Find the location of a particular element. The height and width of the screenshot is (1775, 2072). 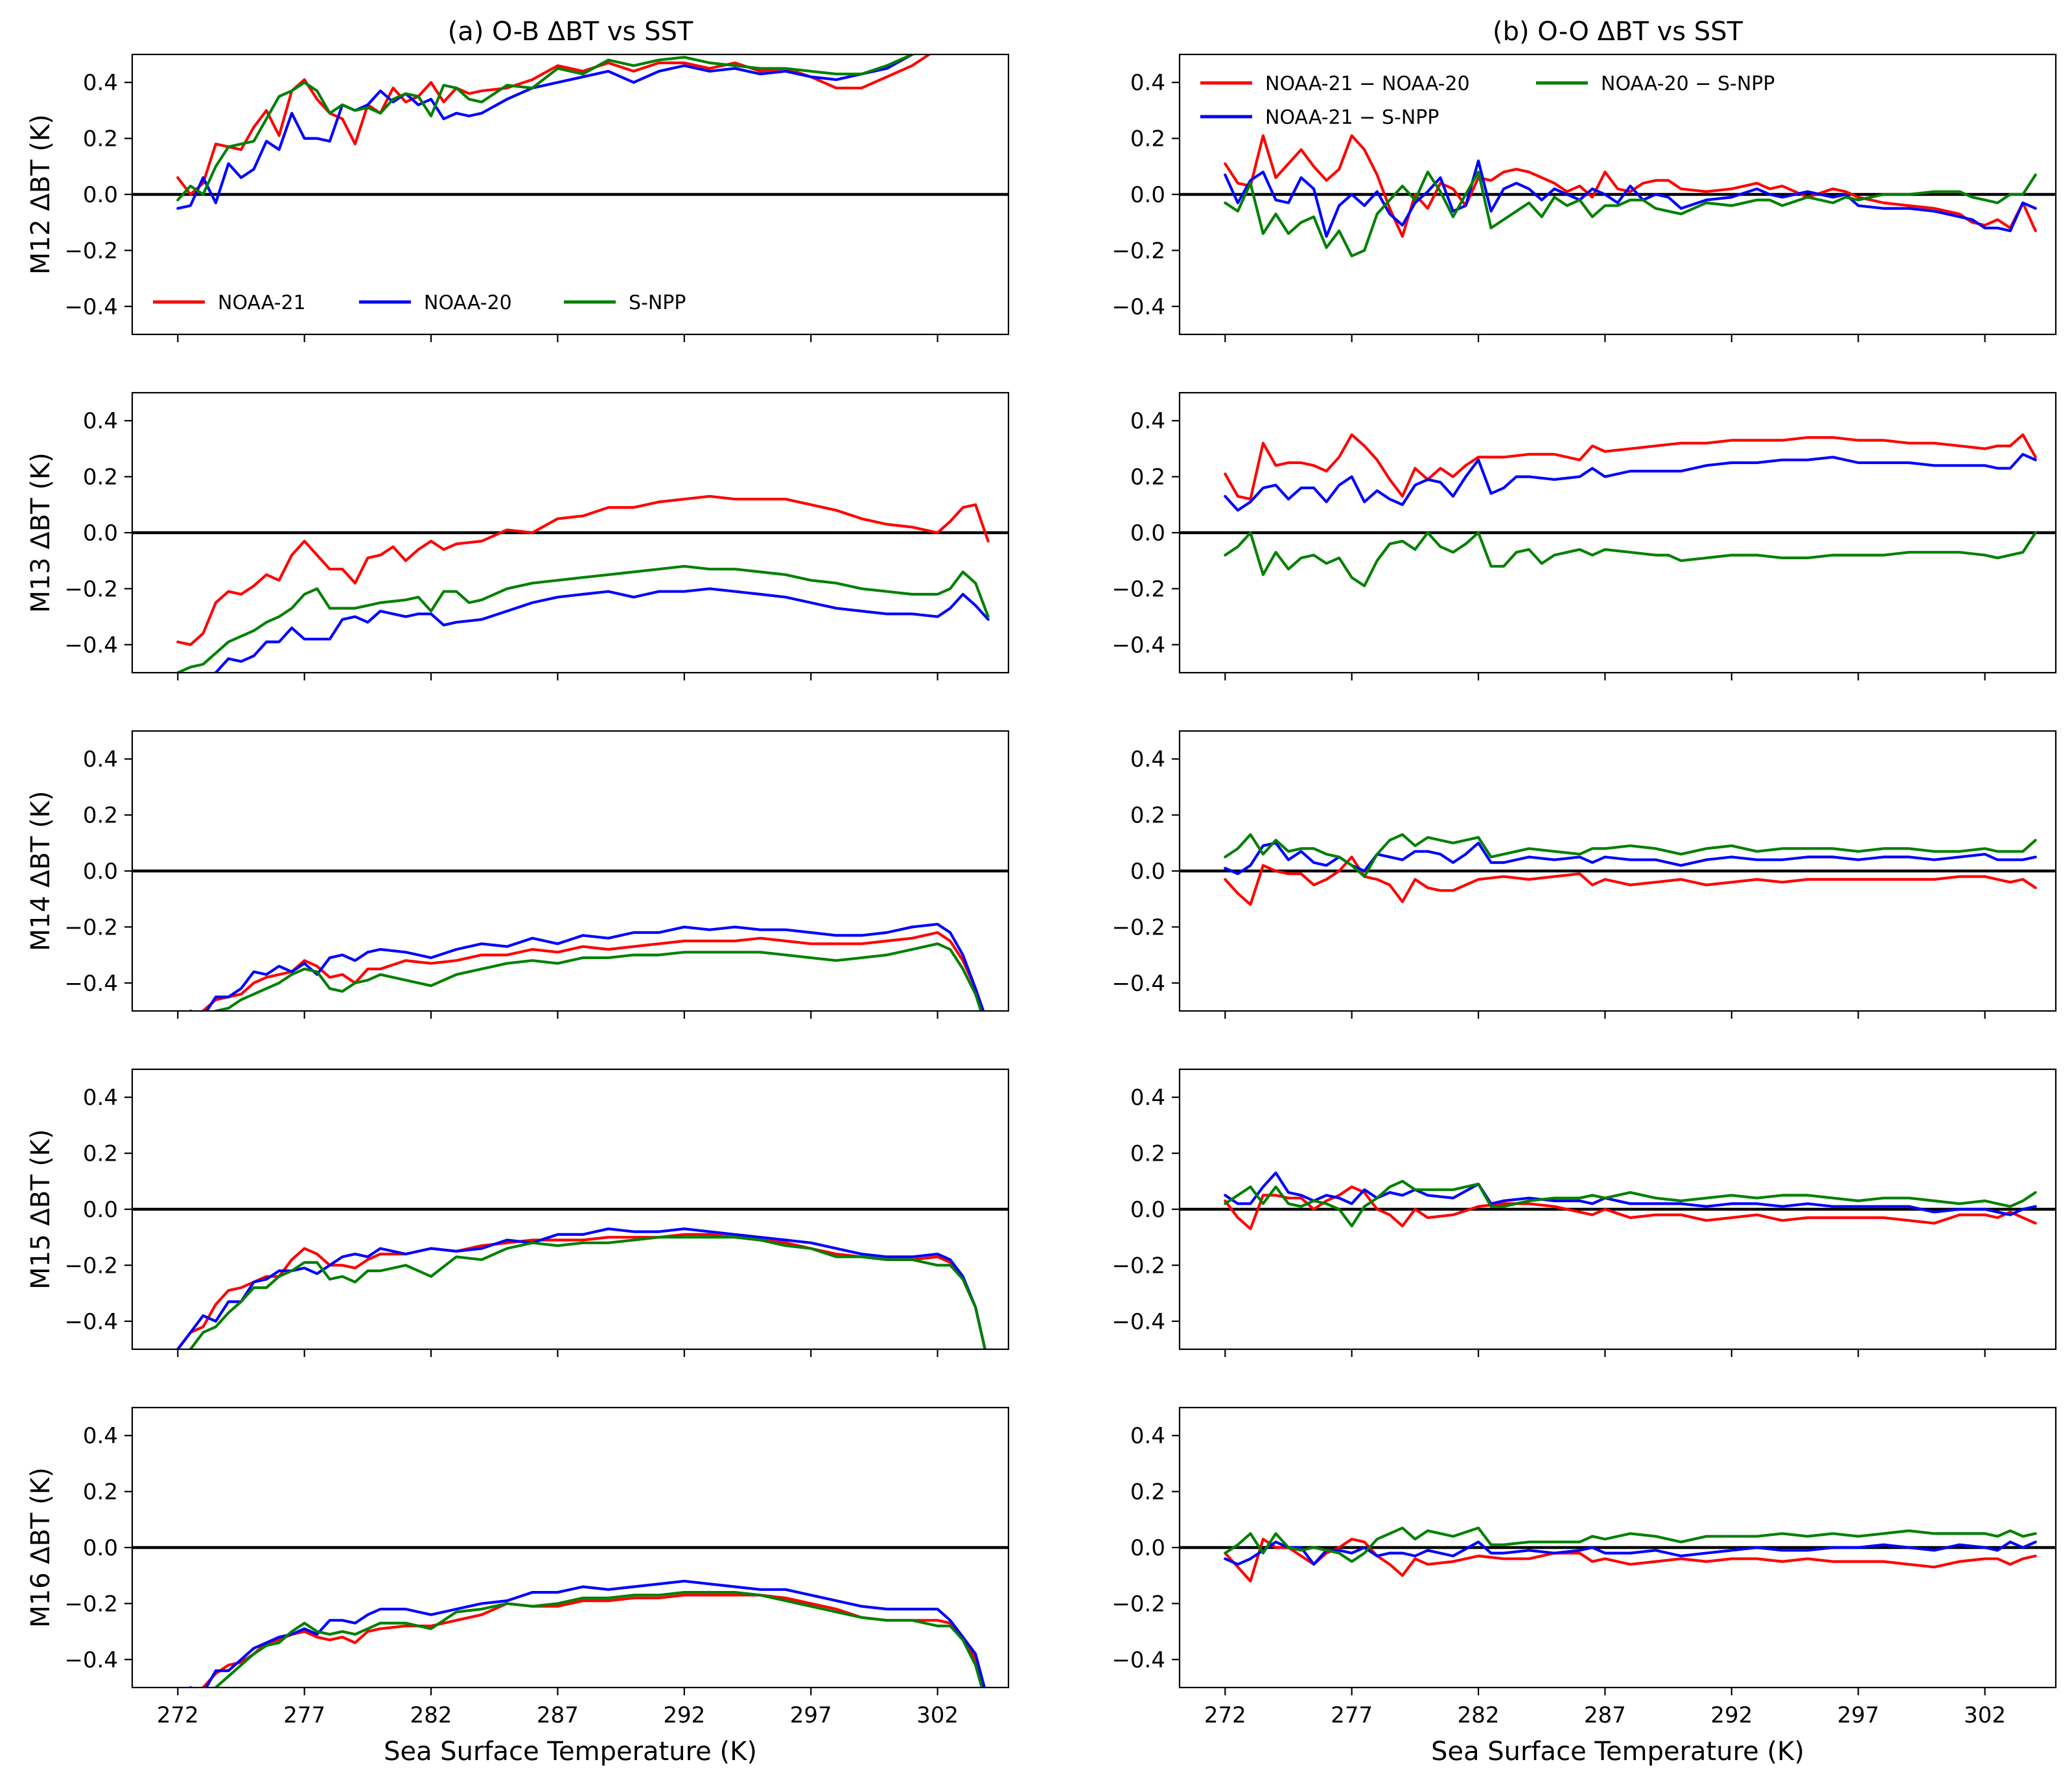

y-axis-label: M12 ΔBT (K) is located at coordinates (41, 195).